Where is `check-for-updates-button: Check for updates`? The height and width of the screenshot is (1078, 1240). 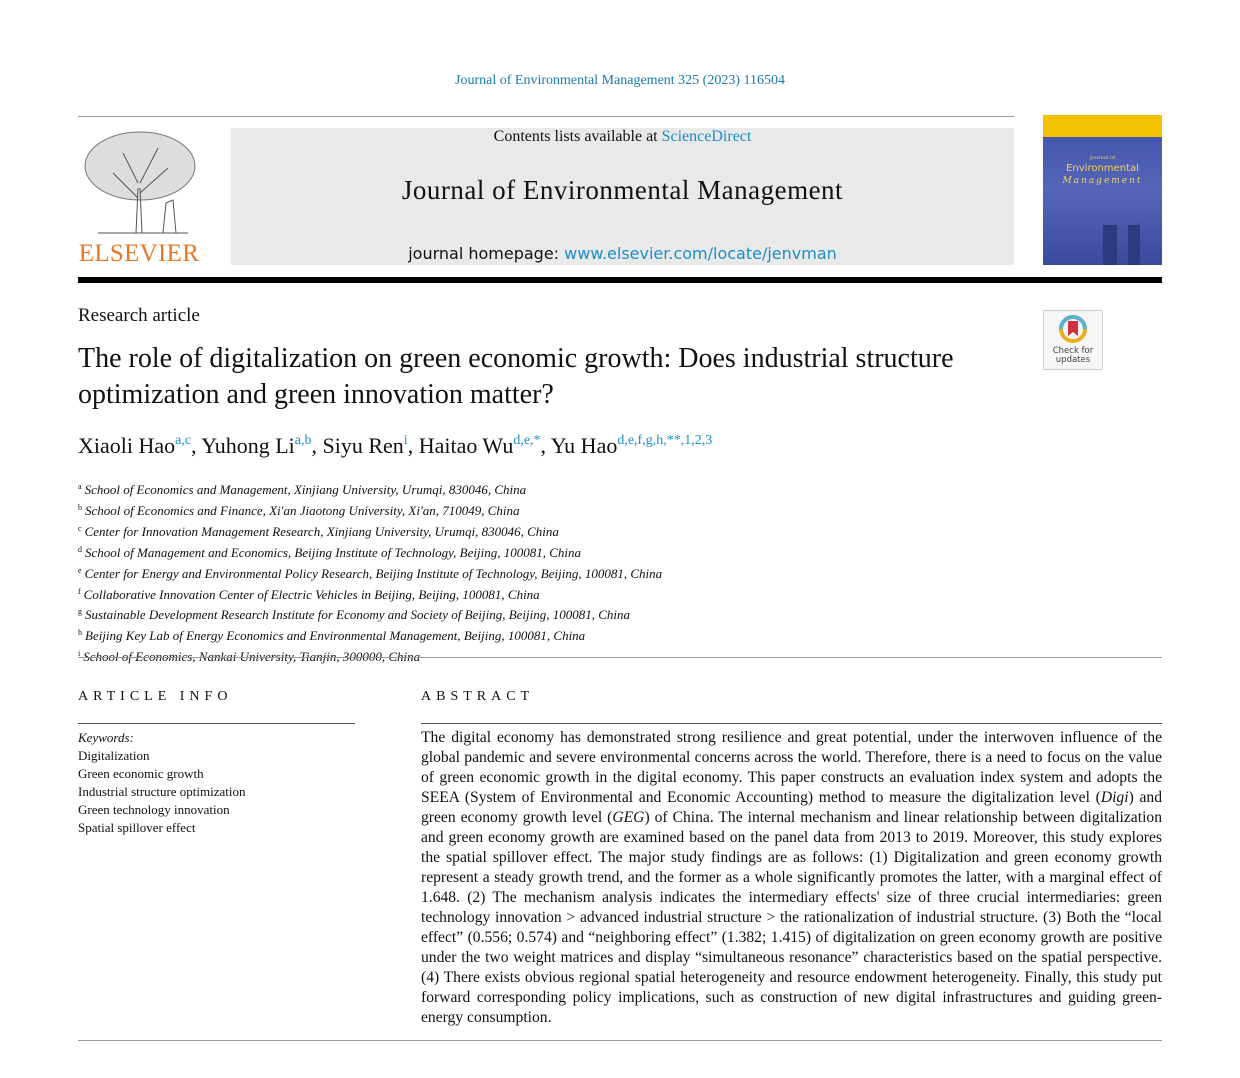
check-for-updates-button: Check for updates is located at coordinates (1073, 340).